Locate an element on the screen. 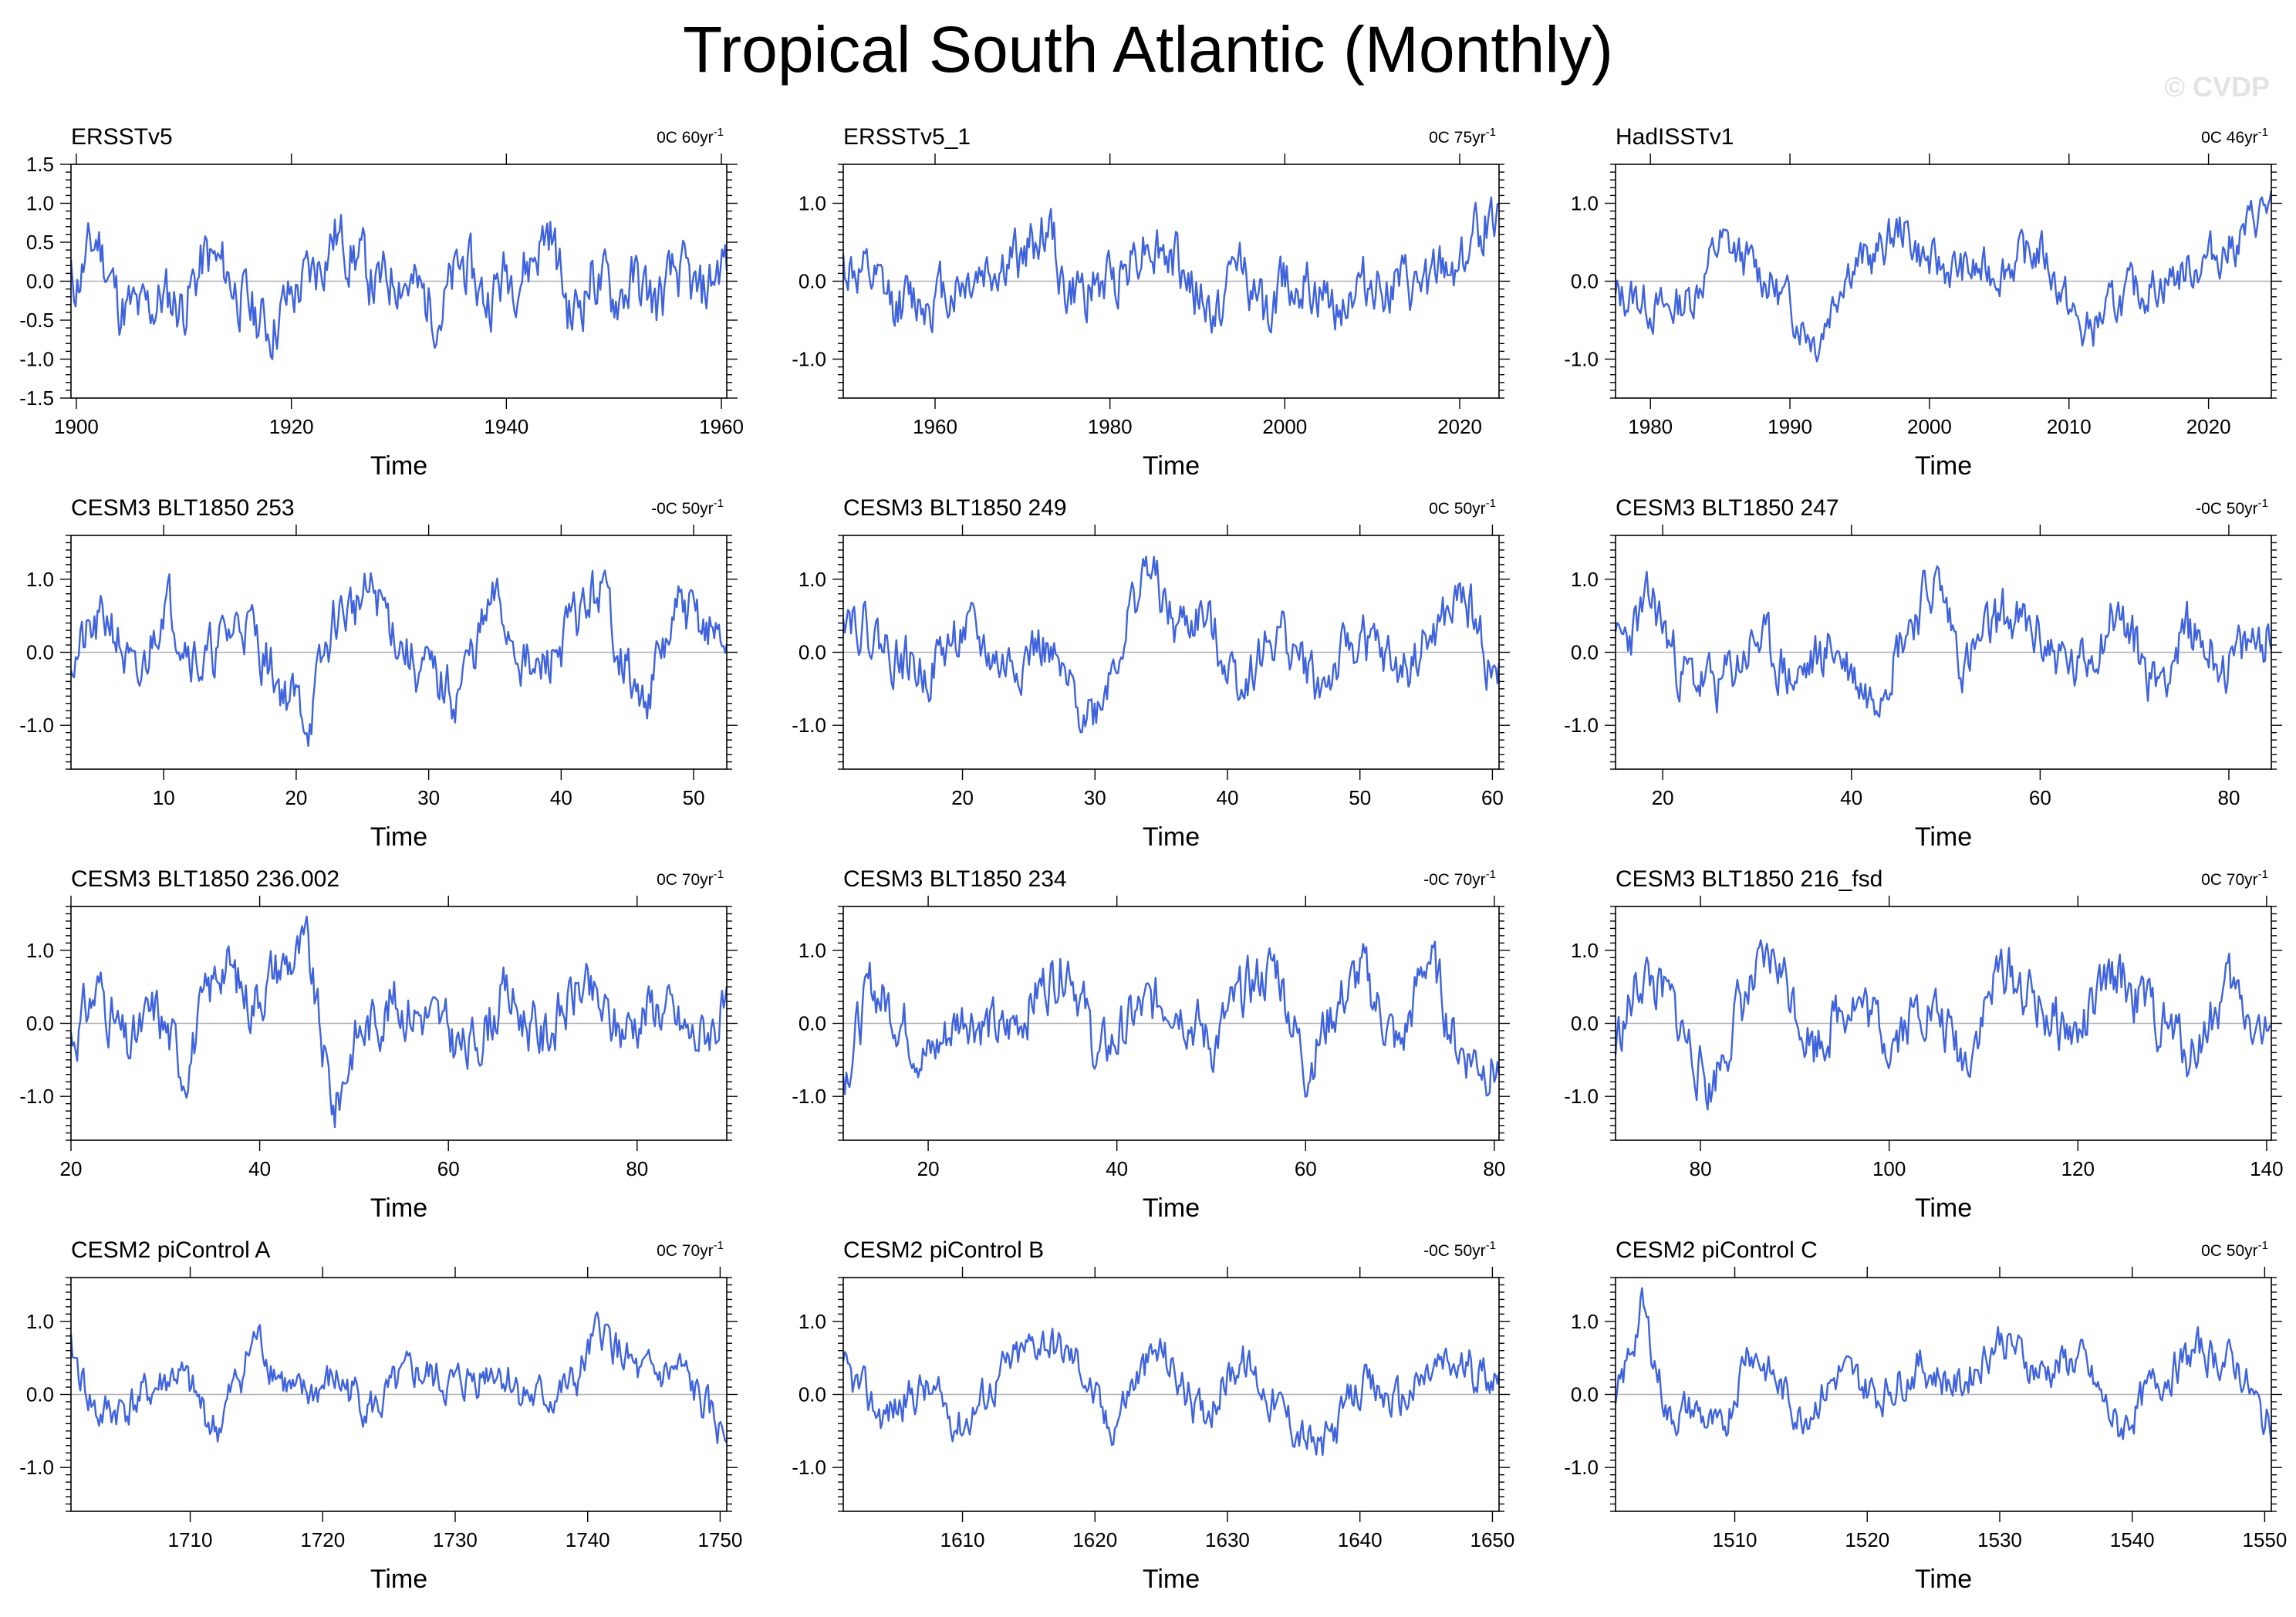  panel-title: CESM2 piControl C is located at coordinates (1717, 1250).